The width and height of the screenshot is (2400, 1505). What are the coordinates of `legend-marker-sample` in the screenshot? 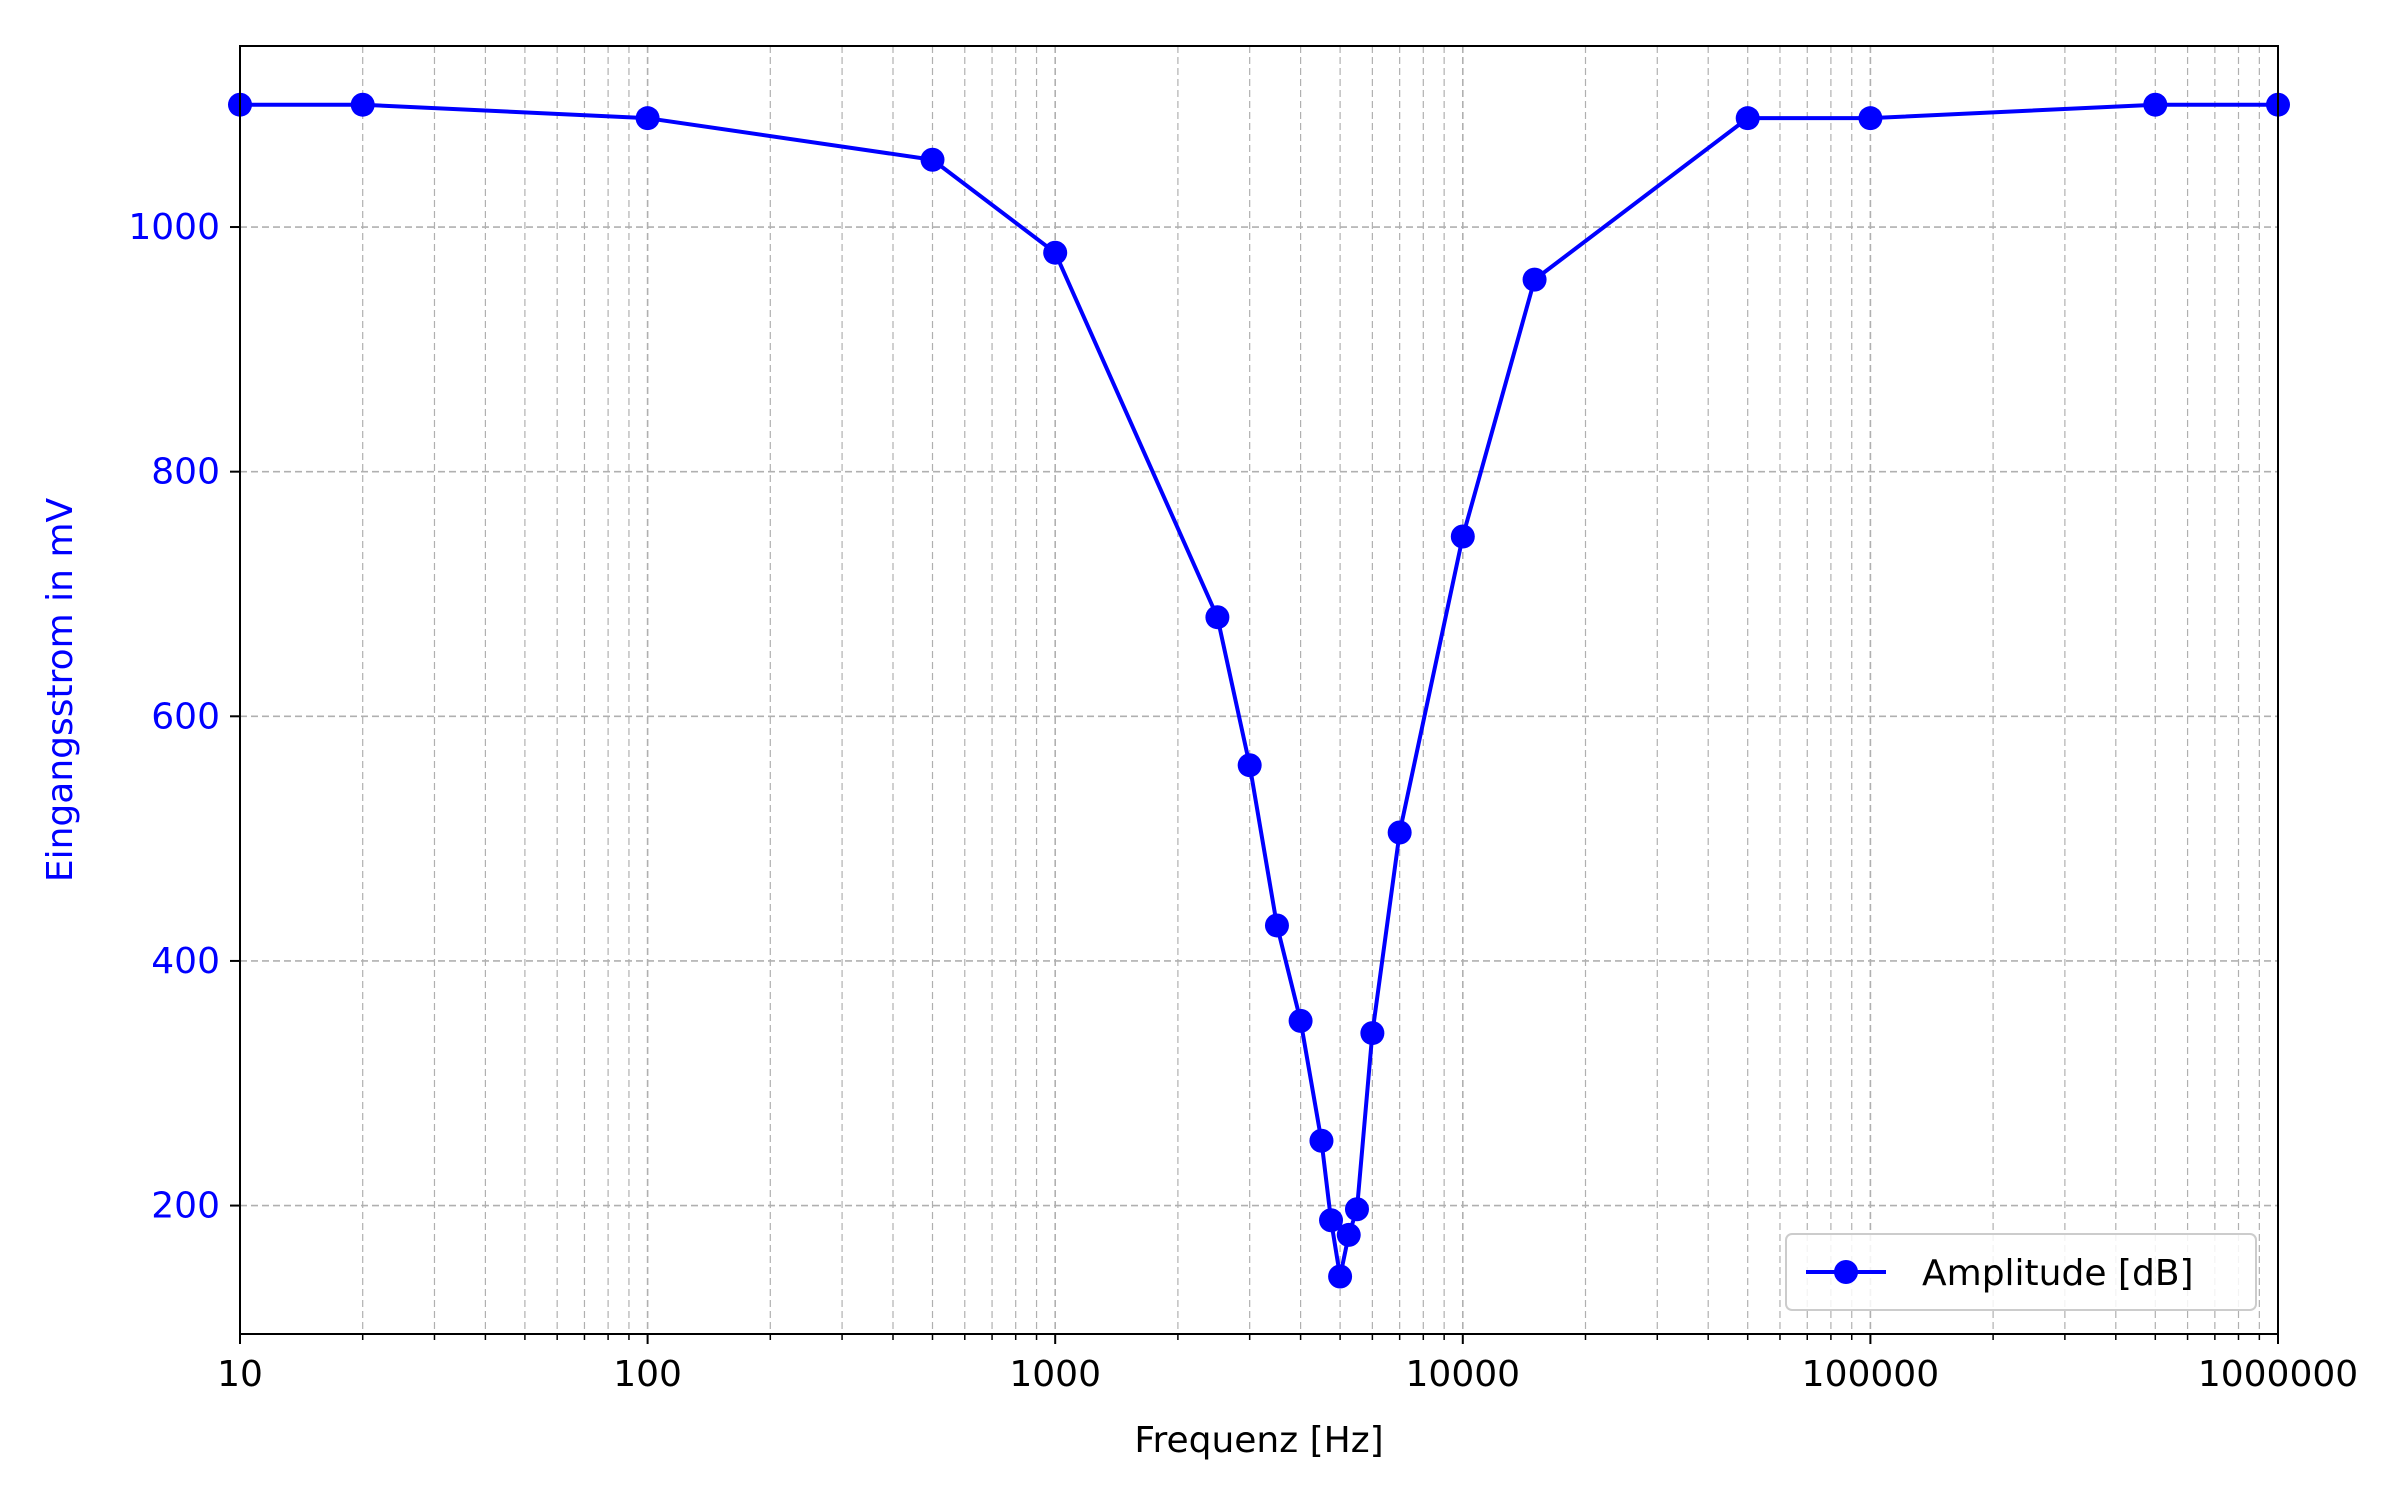 It's located at (1846, 1272).